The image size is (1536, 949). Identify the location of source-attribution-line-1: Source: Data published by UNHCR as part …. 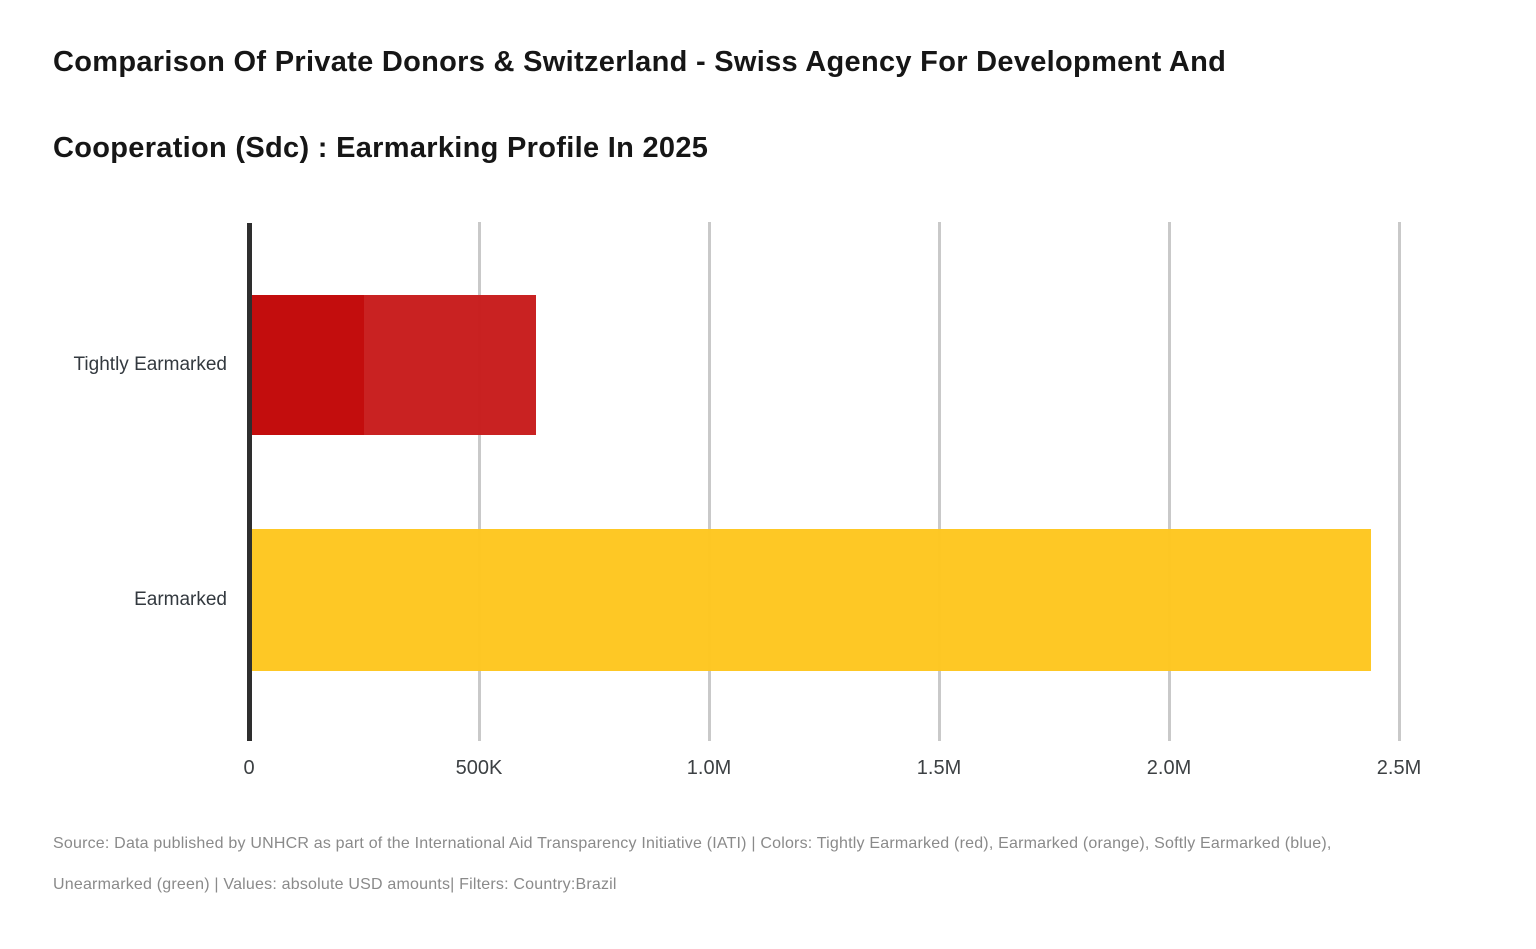
(692, 843).